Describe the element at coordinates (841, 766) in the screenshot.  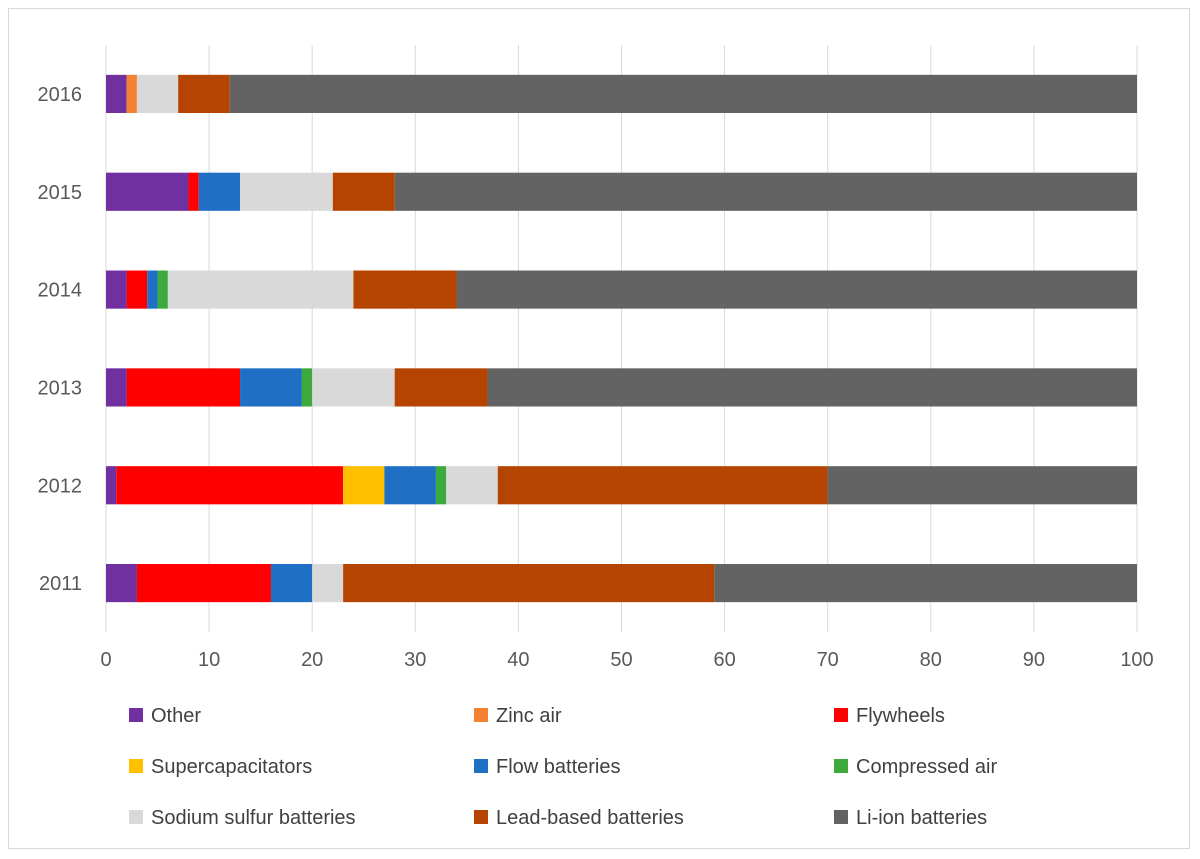
I see `legend-swatch-compressed-air` at that location.